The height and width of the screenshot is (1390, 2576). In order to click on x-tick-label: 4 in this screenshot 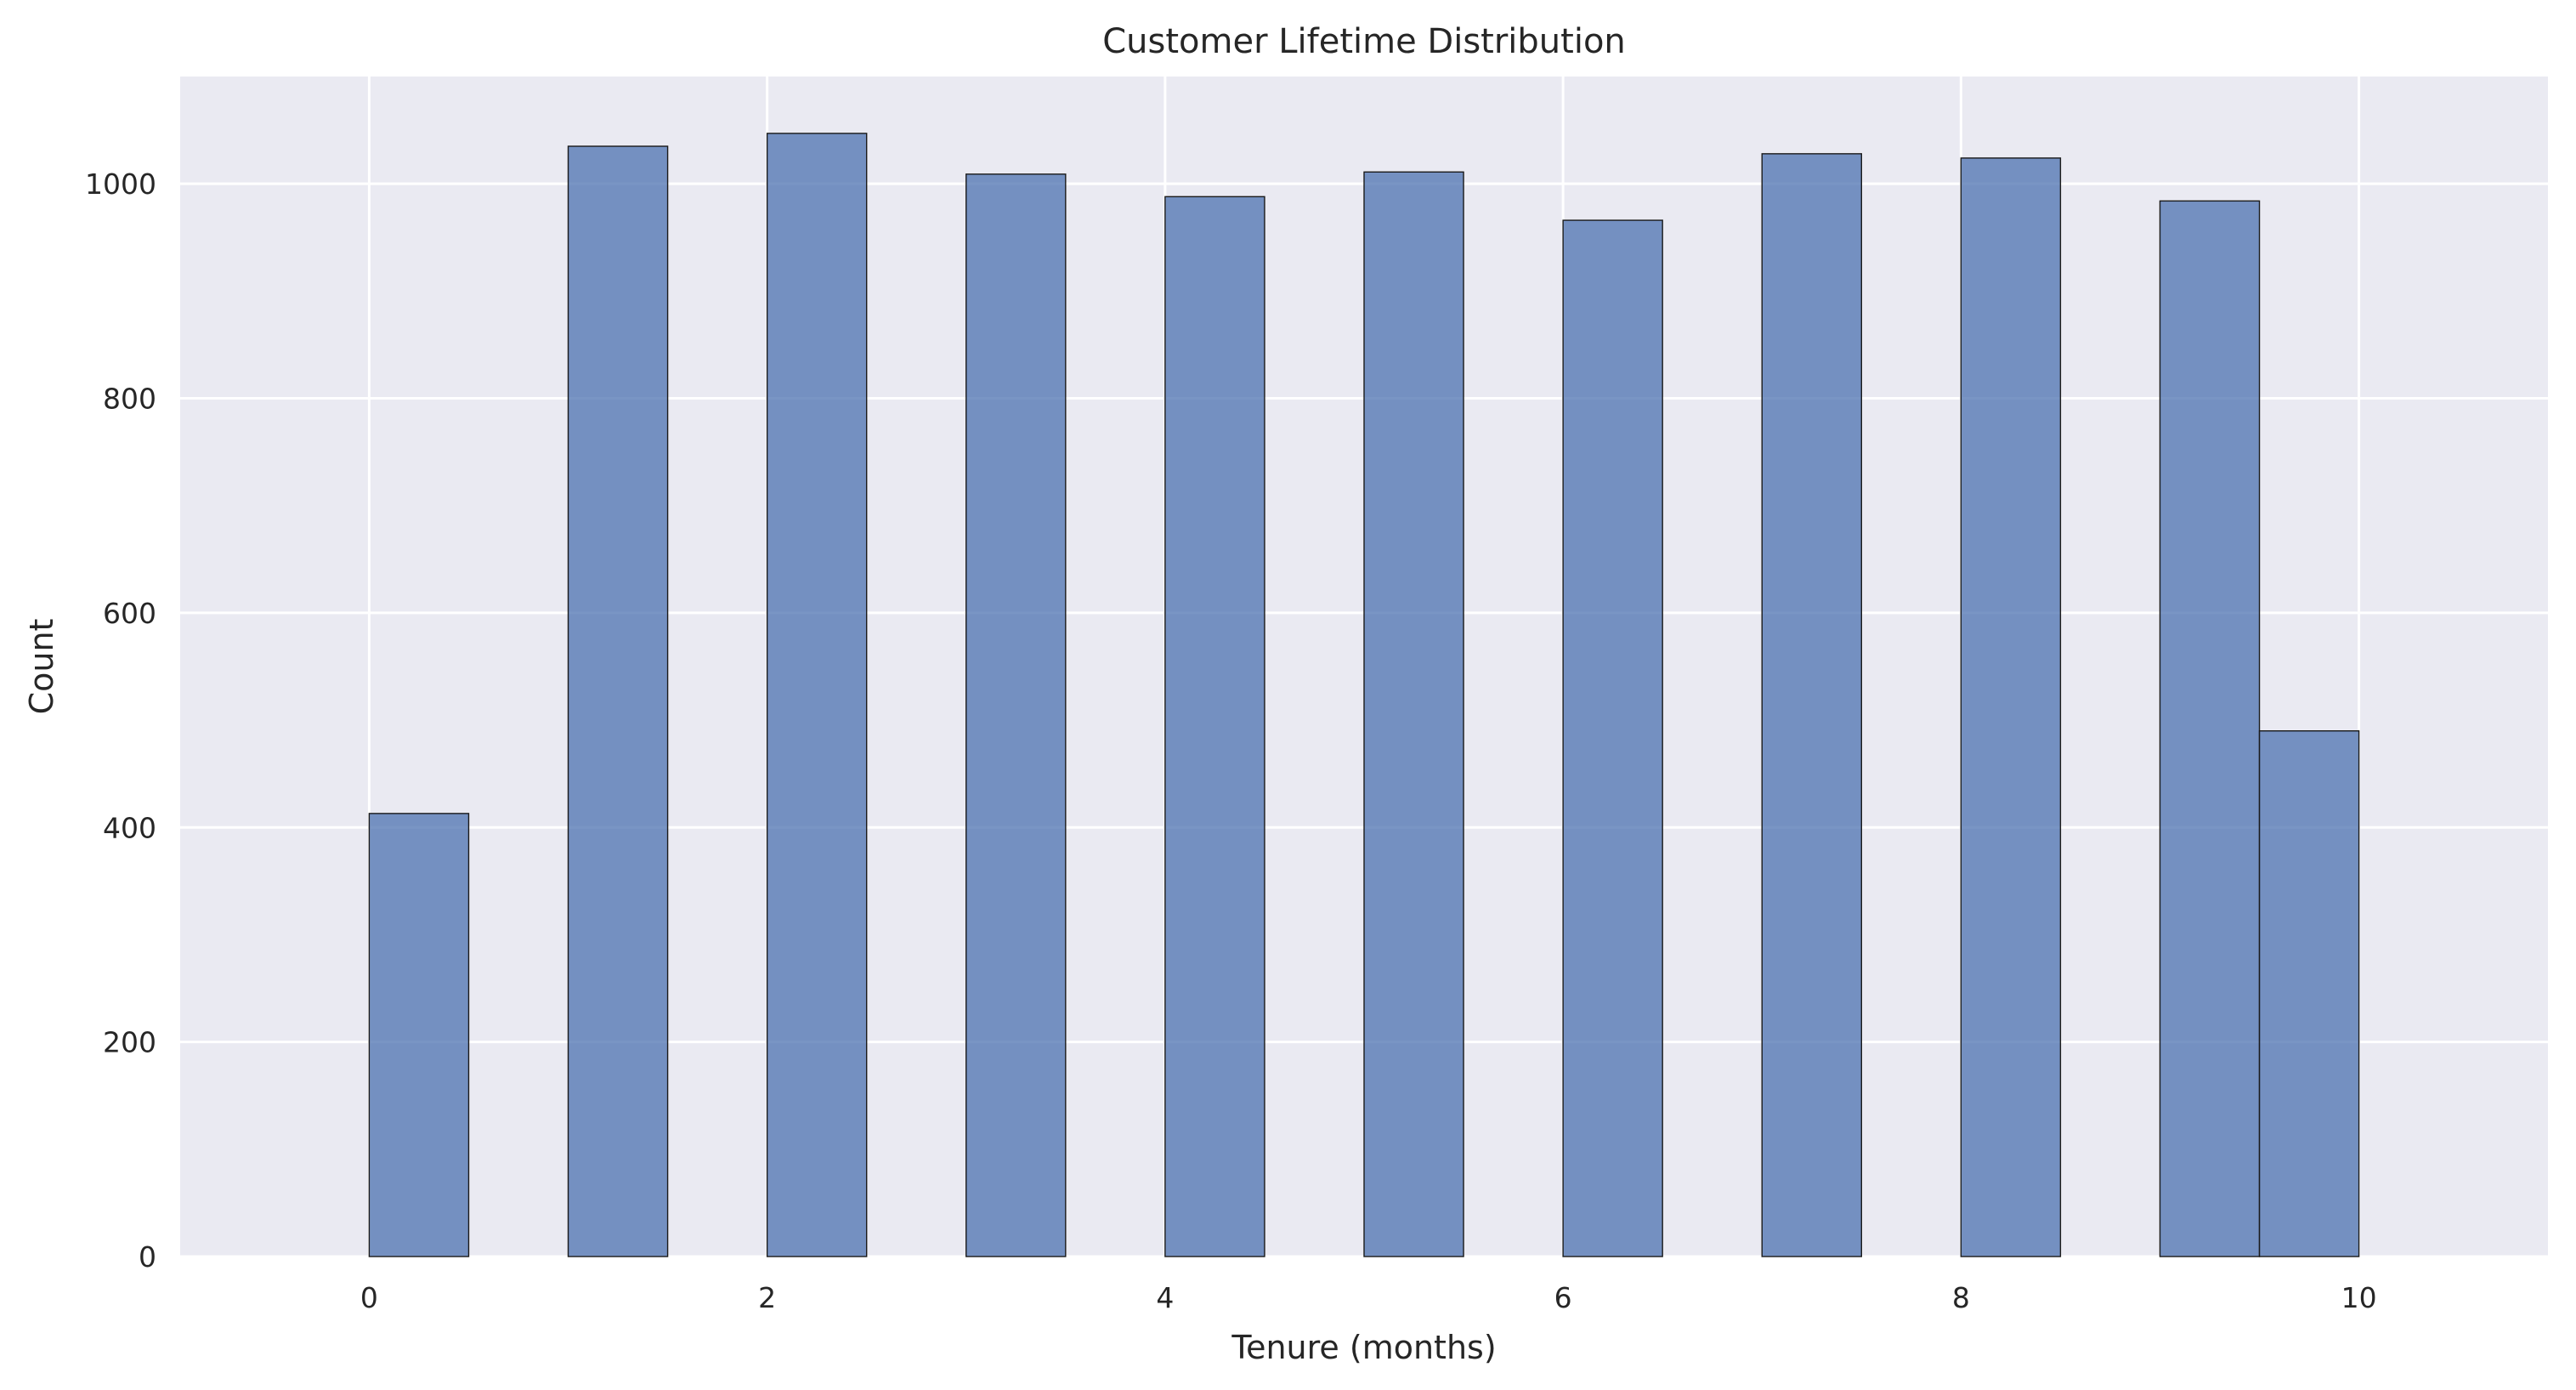, I will do `click(1165, 1297)`.